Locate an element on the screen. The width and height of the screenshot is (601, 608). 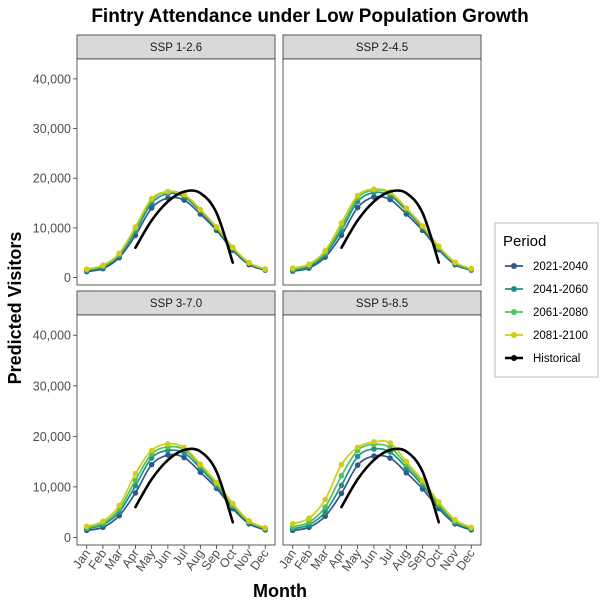
x-tick-label: Dec is located at coordinates (259, 560).